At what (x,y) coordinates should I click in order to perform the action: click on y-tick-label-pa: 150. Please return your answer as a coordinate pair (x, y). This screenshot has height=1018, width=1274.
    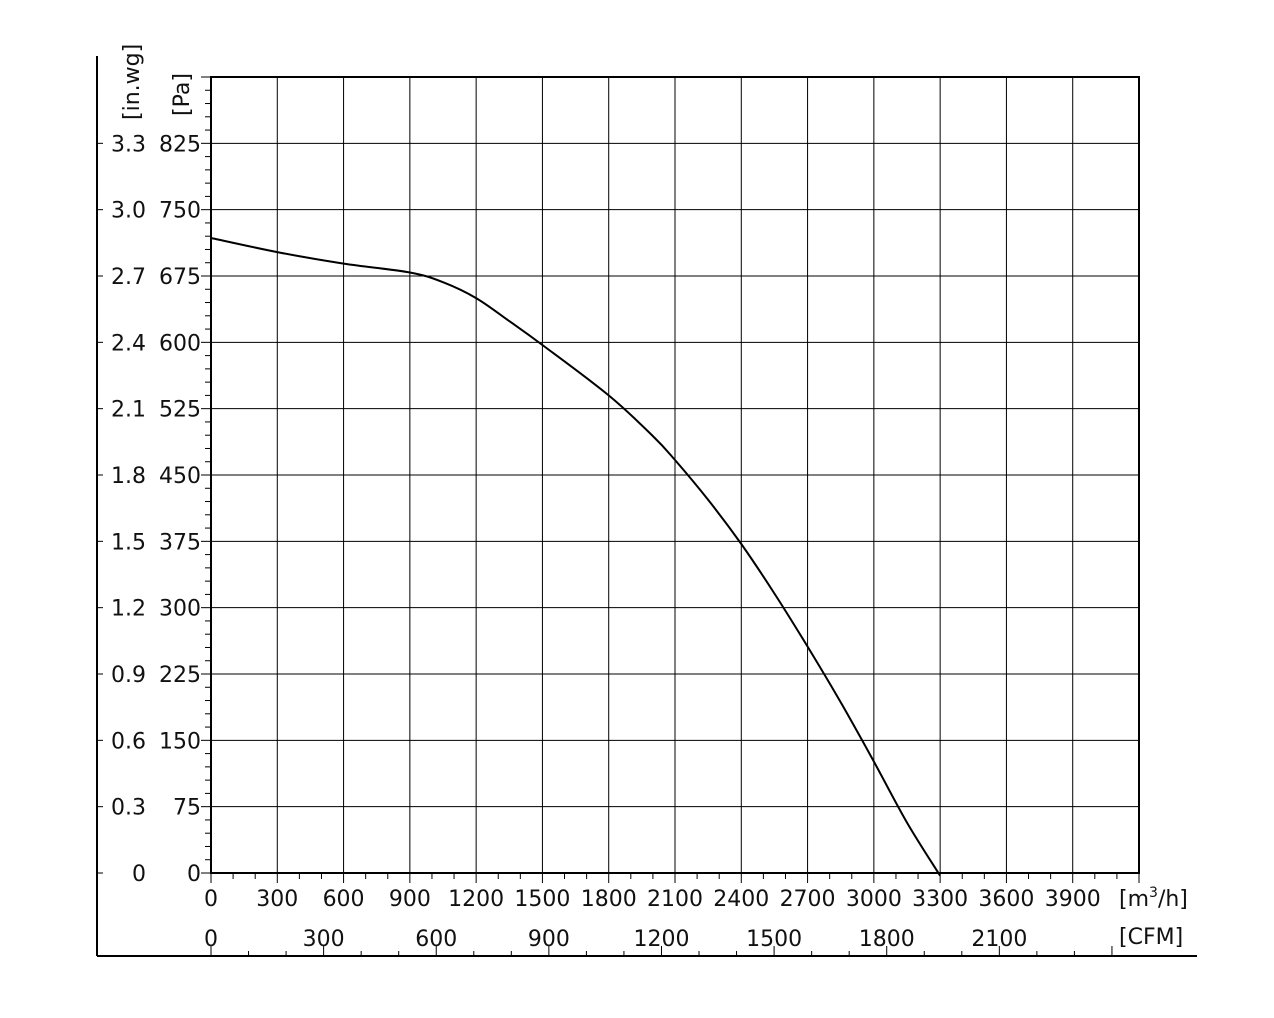
    Looking at the image, I should click on (180, 741).